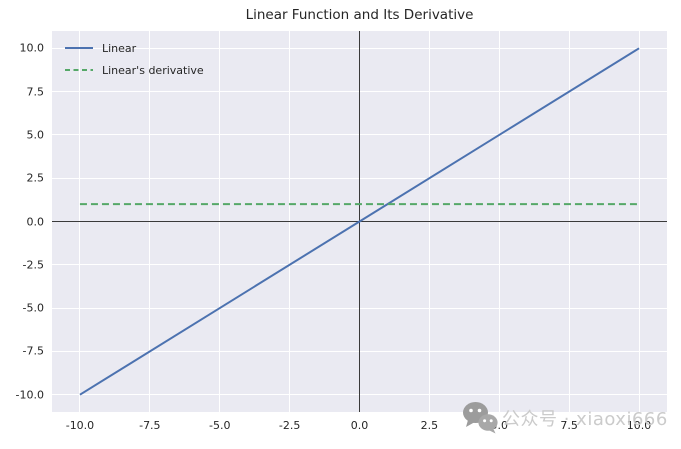 The height and width of the screenshot is (449, 681). What do you see at coordinates (32, 48) in the screenshot?
I see `y-tick-label: 10.0` at bounding box center [32, 48].